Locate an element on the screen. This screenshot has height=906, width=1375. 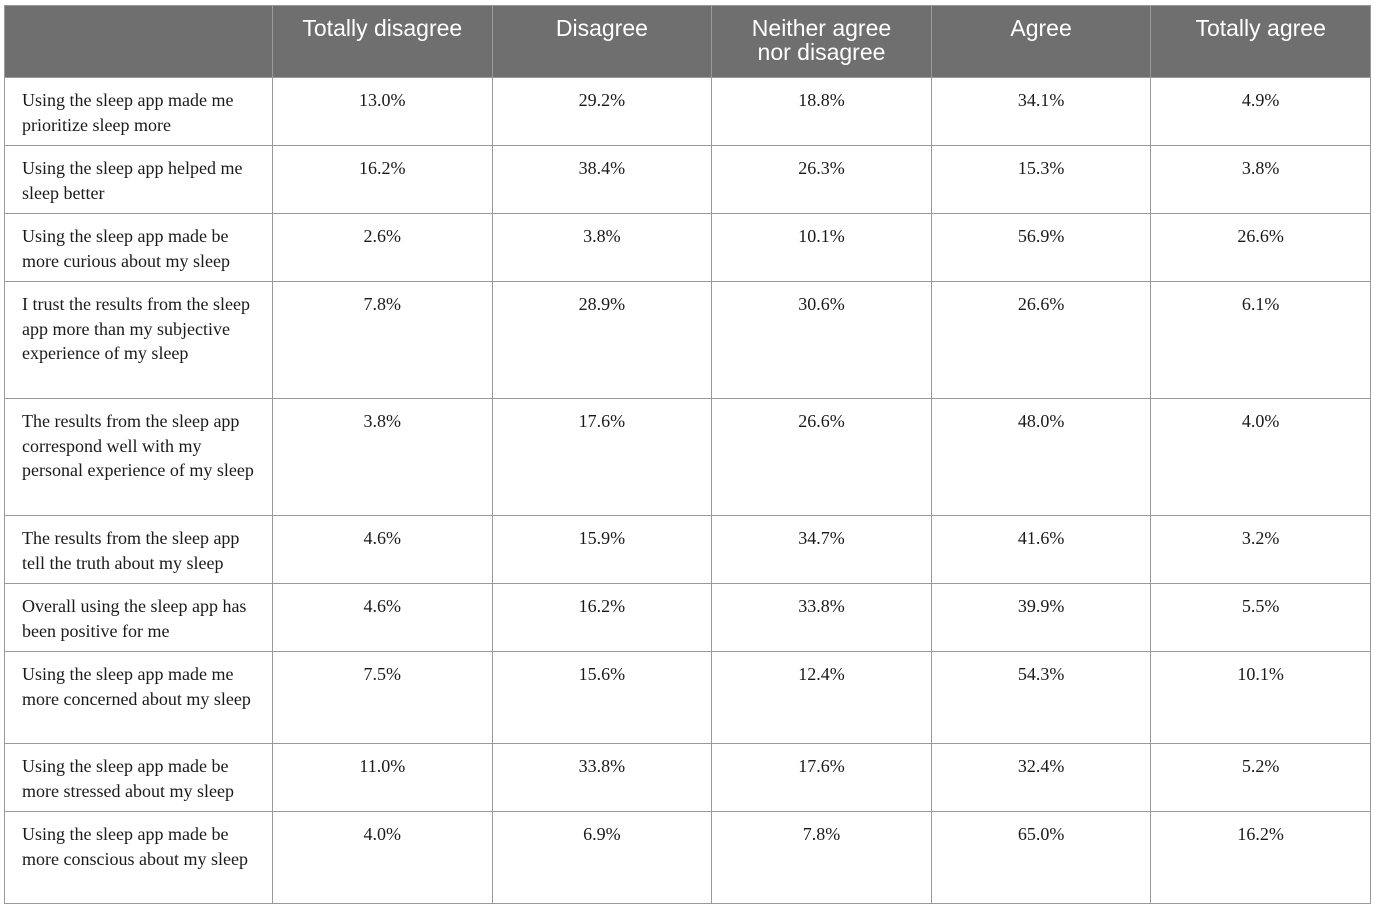
value-cell: 26.3% is located at coordinates (821, 179).